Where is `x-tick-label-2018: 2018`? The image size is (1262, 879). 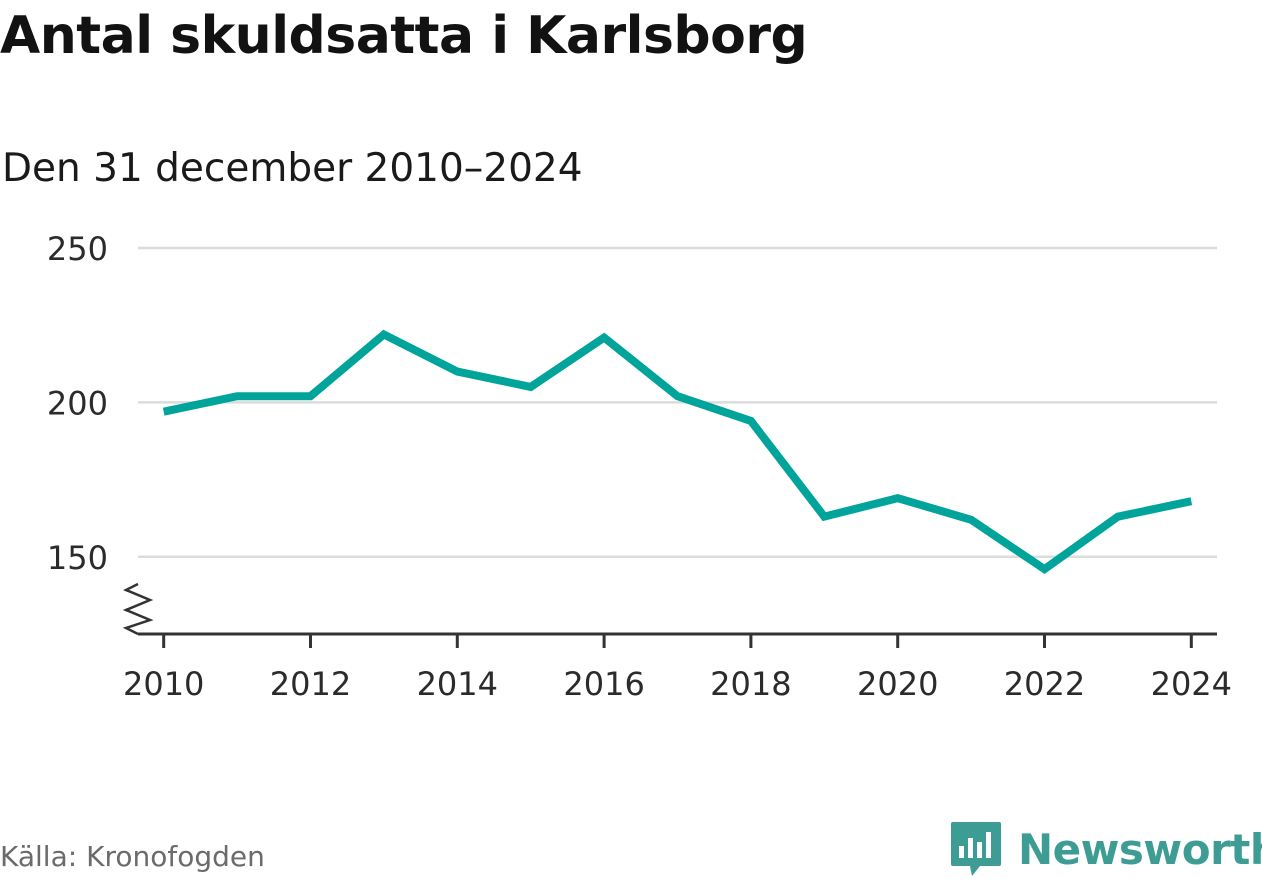
x-tick-label-2018: 2018 is located at coordinates (750, 684).